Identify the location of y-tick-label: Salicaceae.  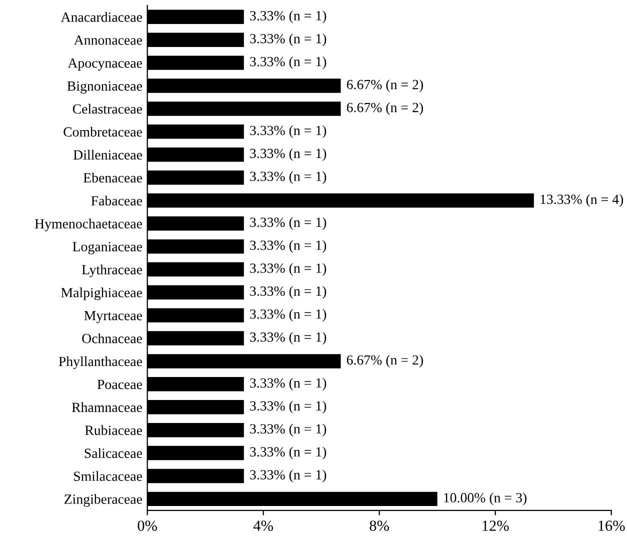
(113, 453).